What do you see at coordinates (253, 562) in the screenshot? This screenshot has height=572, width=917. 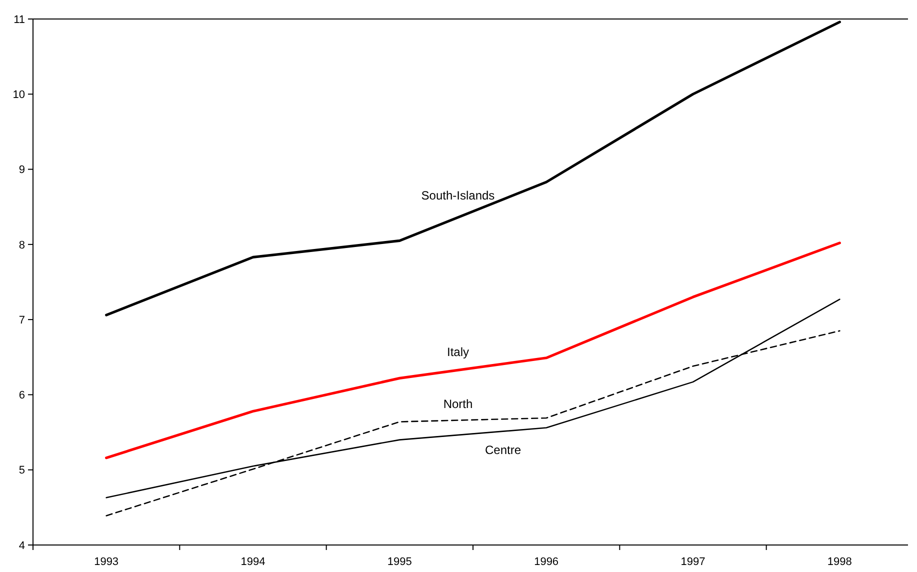 I see `x-tick-label: 1994` at bounding box center [253, 562].